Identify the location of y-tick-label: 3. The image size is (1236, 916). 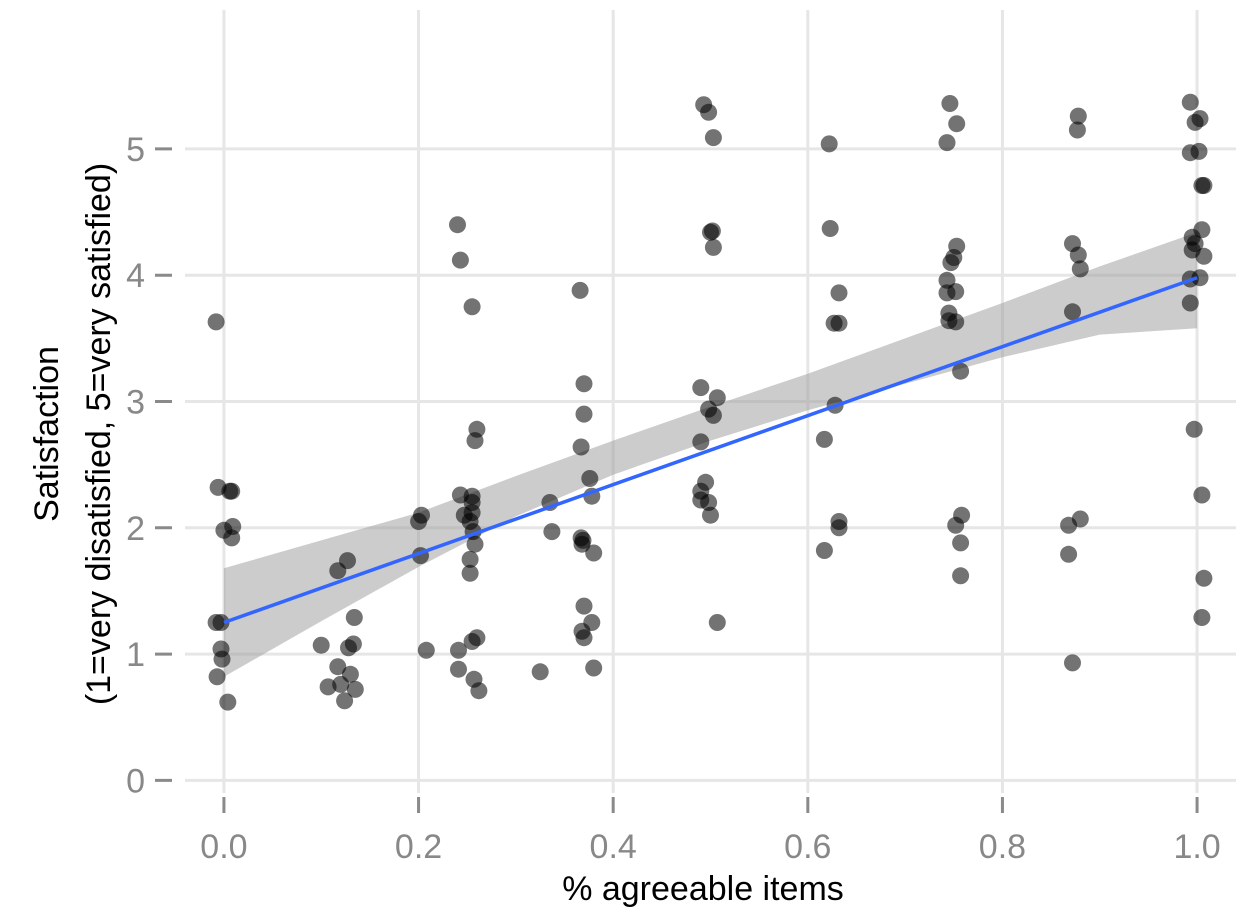
(135, 403).